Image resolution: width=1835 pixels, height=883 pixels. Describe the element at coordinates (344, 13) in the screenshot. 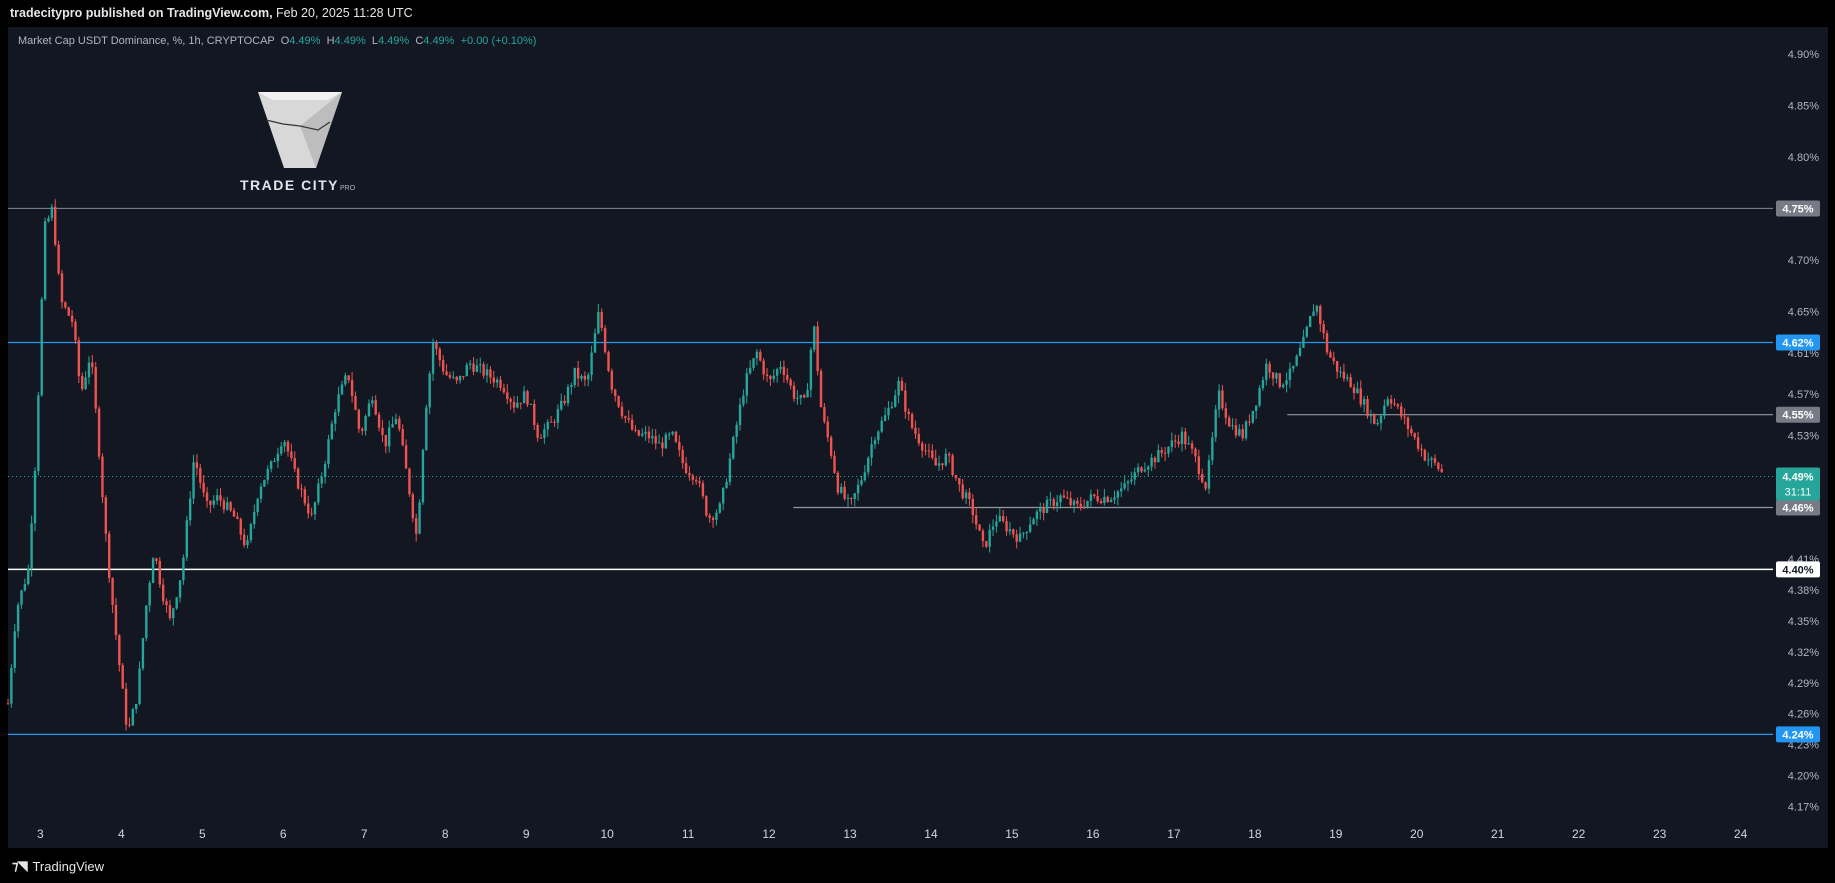

I see `publish-date: Feb 20, 2025 11:28 UTC` at that location.